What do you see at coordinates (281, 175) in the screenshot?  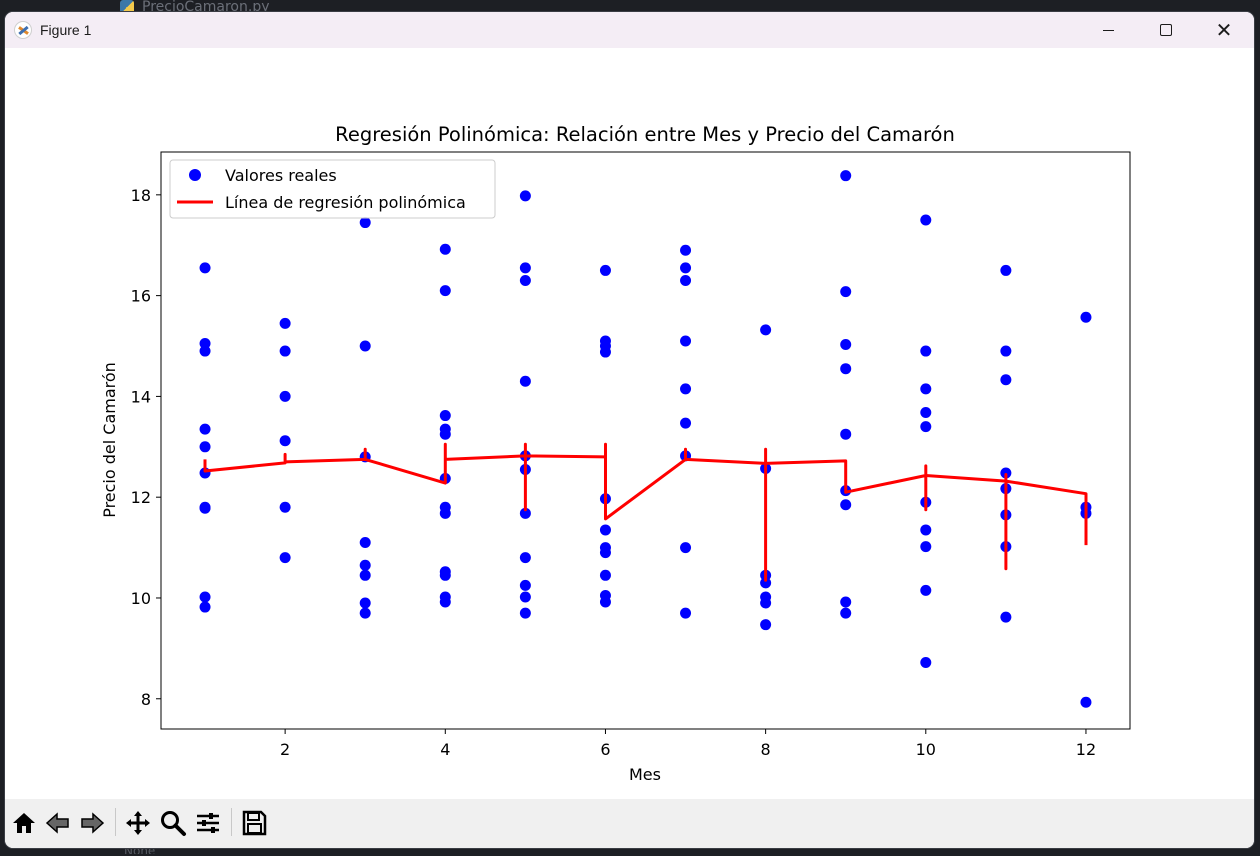 I see `legend-scatter-label: Valores reales` at bounding box center [281, 175].